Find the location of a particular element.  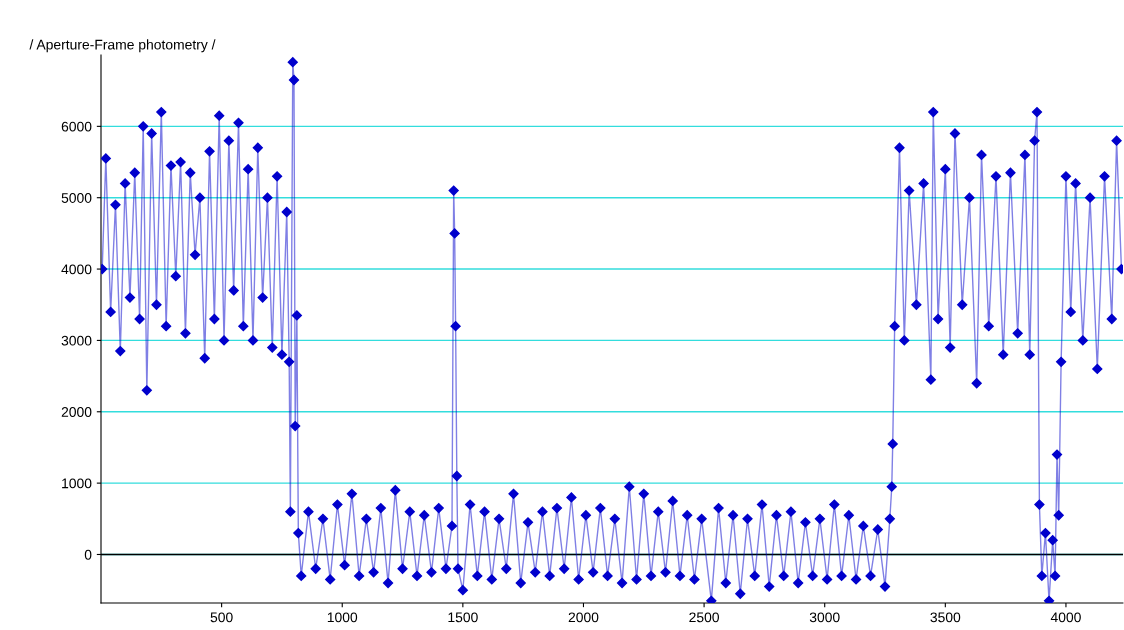

y-tick-label: 0 is located at coordinates (88, 554).